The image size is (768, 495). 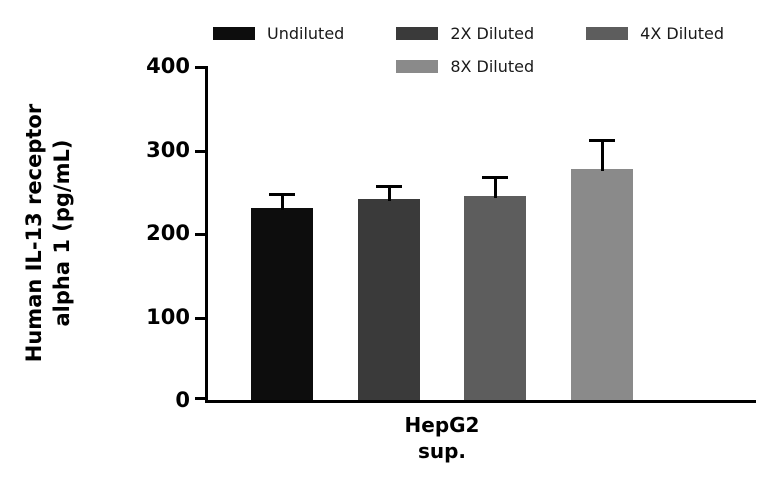 I want to click on y-tick-label: 100, so click(x=168, y=316).